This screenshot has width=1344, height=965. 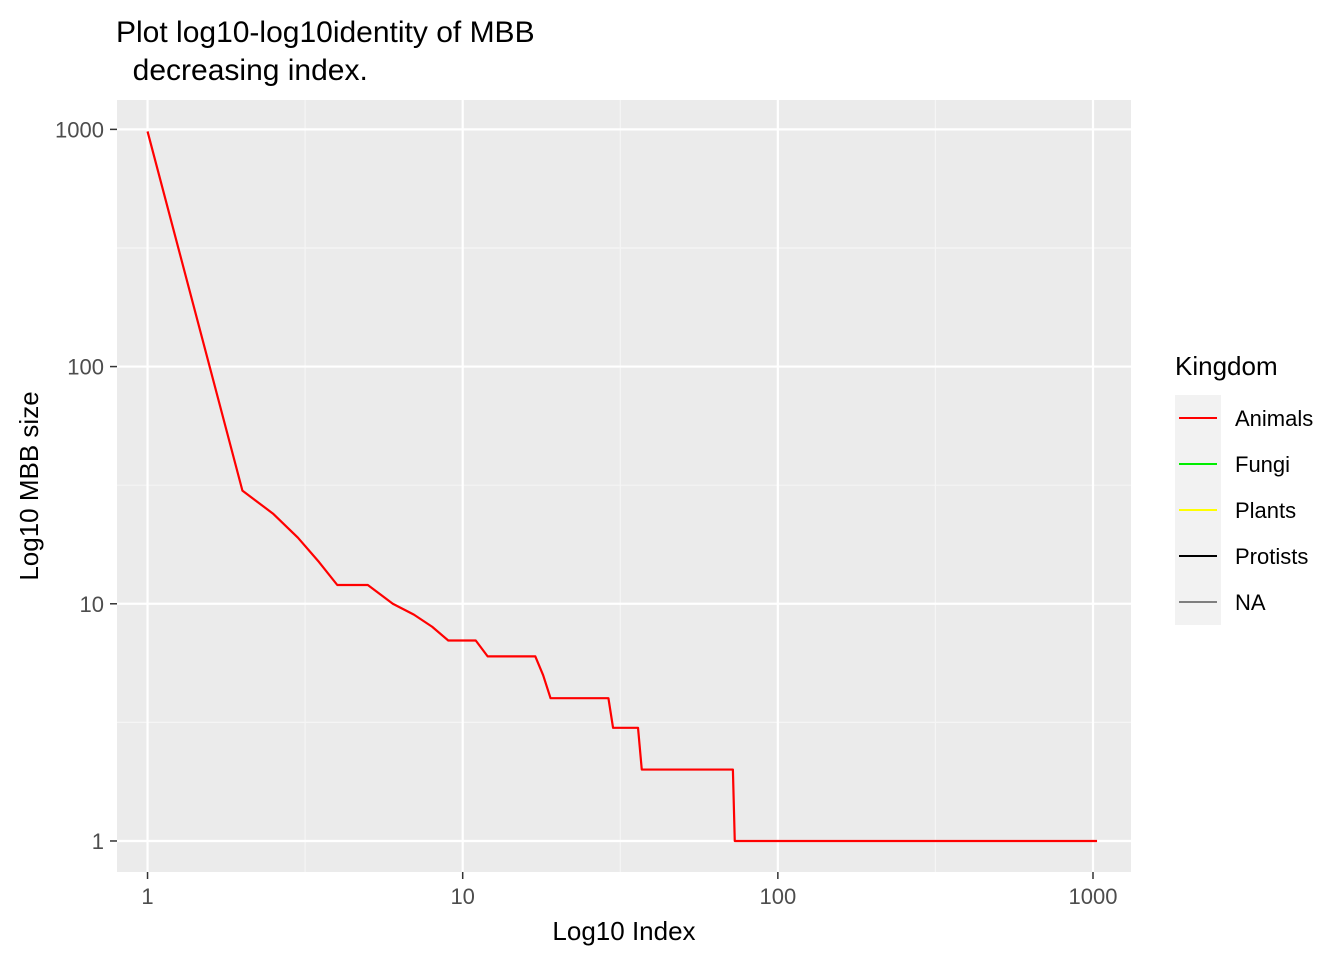 I want to click on x-axis: 1 10 100 1000, so click(x=629, y=890).